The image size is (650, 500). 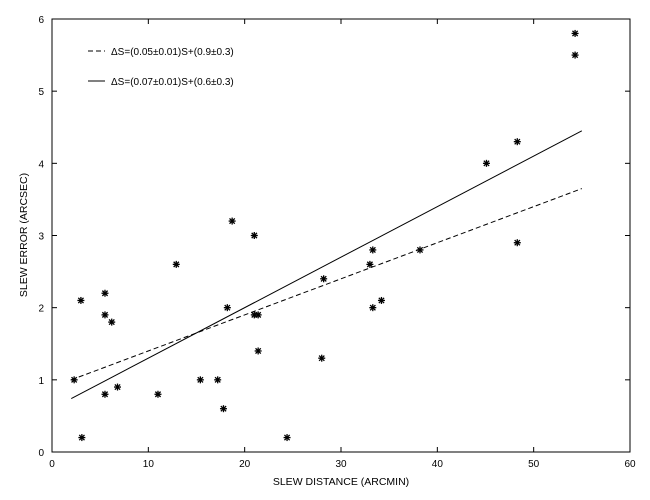 What do you see at coordinates (41, 309) in the screenshot?
I see `y-tick-label: 2` at bounding box center [41, 309].